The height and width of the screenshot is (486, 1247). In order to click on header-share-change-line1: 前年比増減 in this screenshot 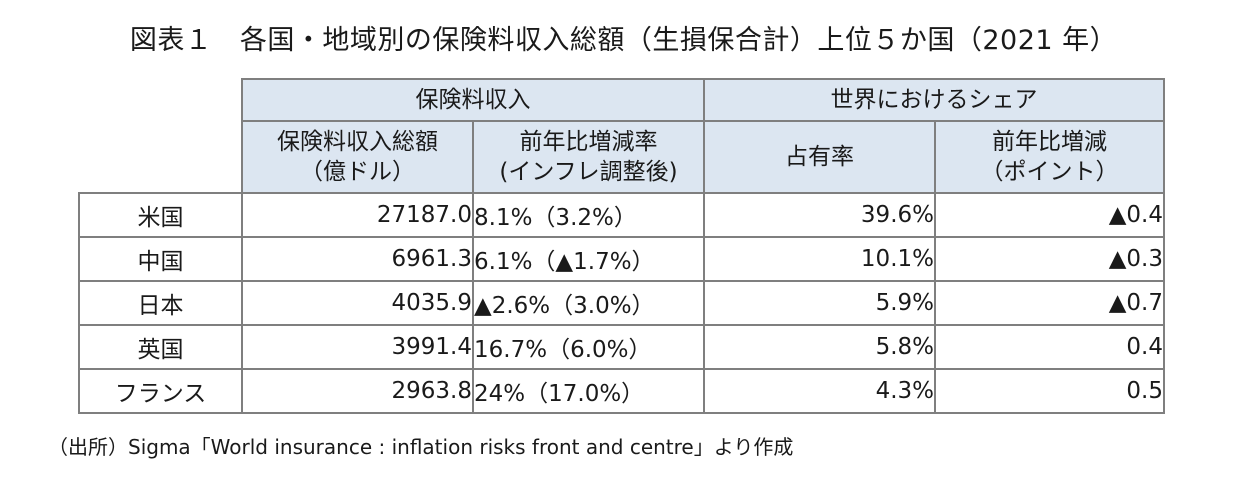, I will do `click(1049, 142)`.